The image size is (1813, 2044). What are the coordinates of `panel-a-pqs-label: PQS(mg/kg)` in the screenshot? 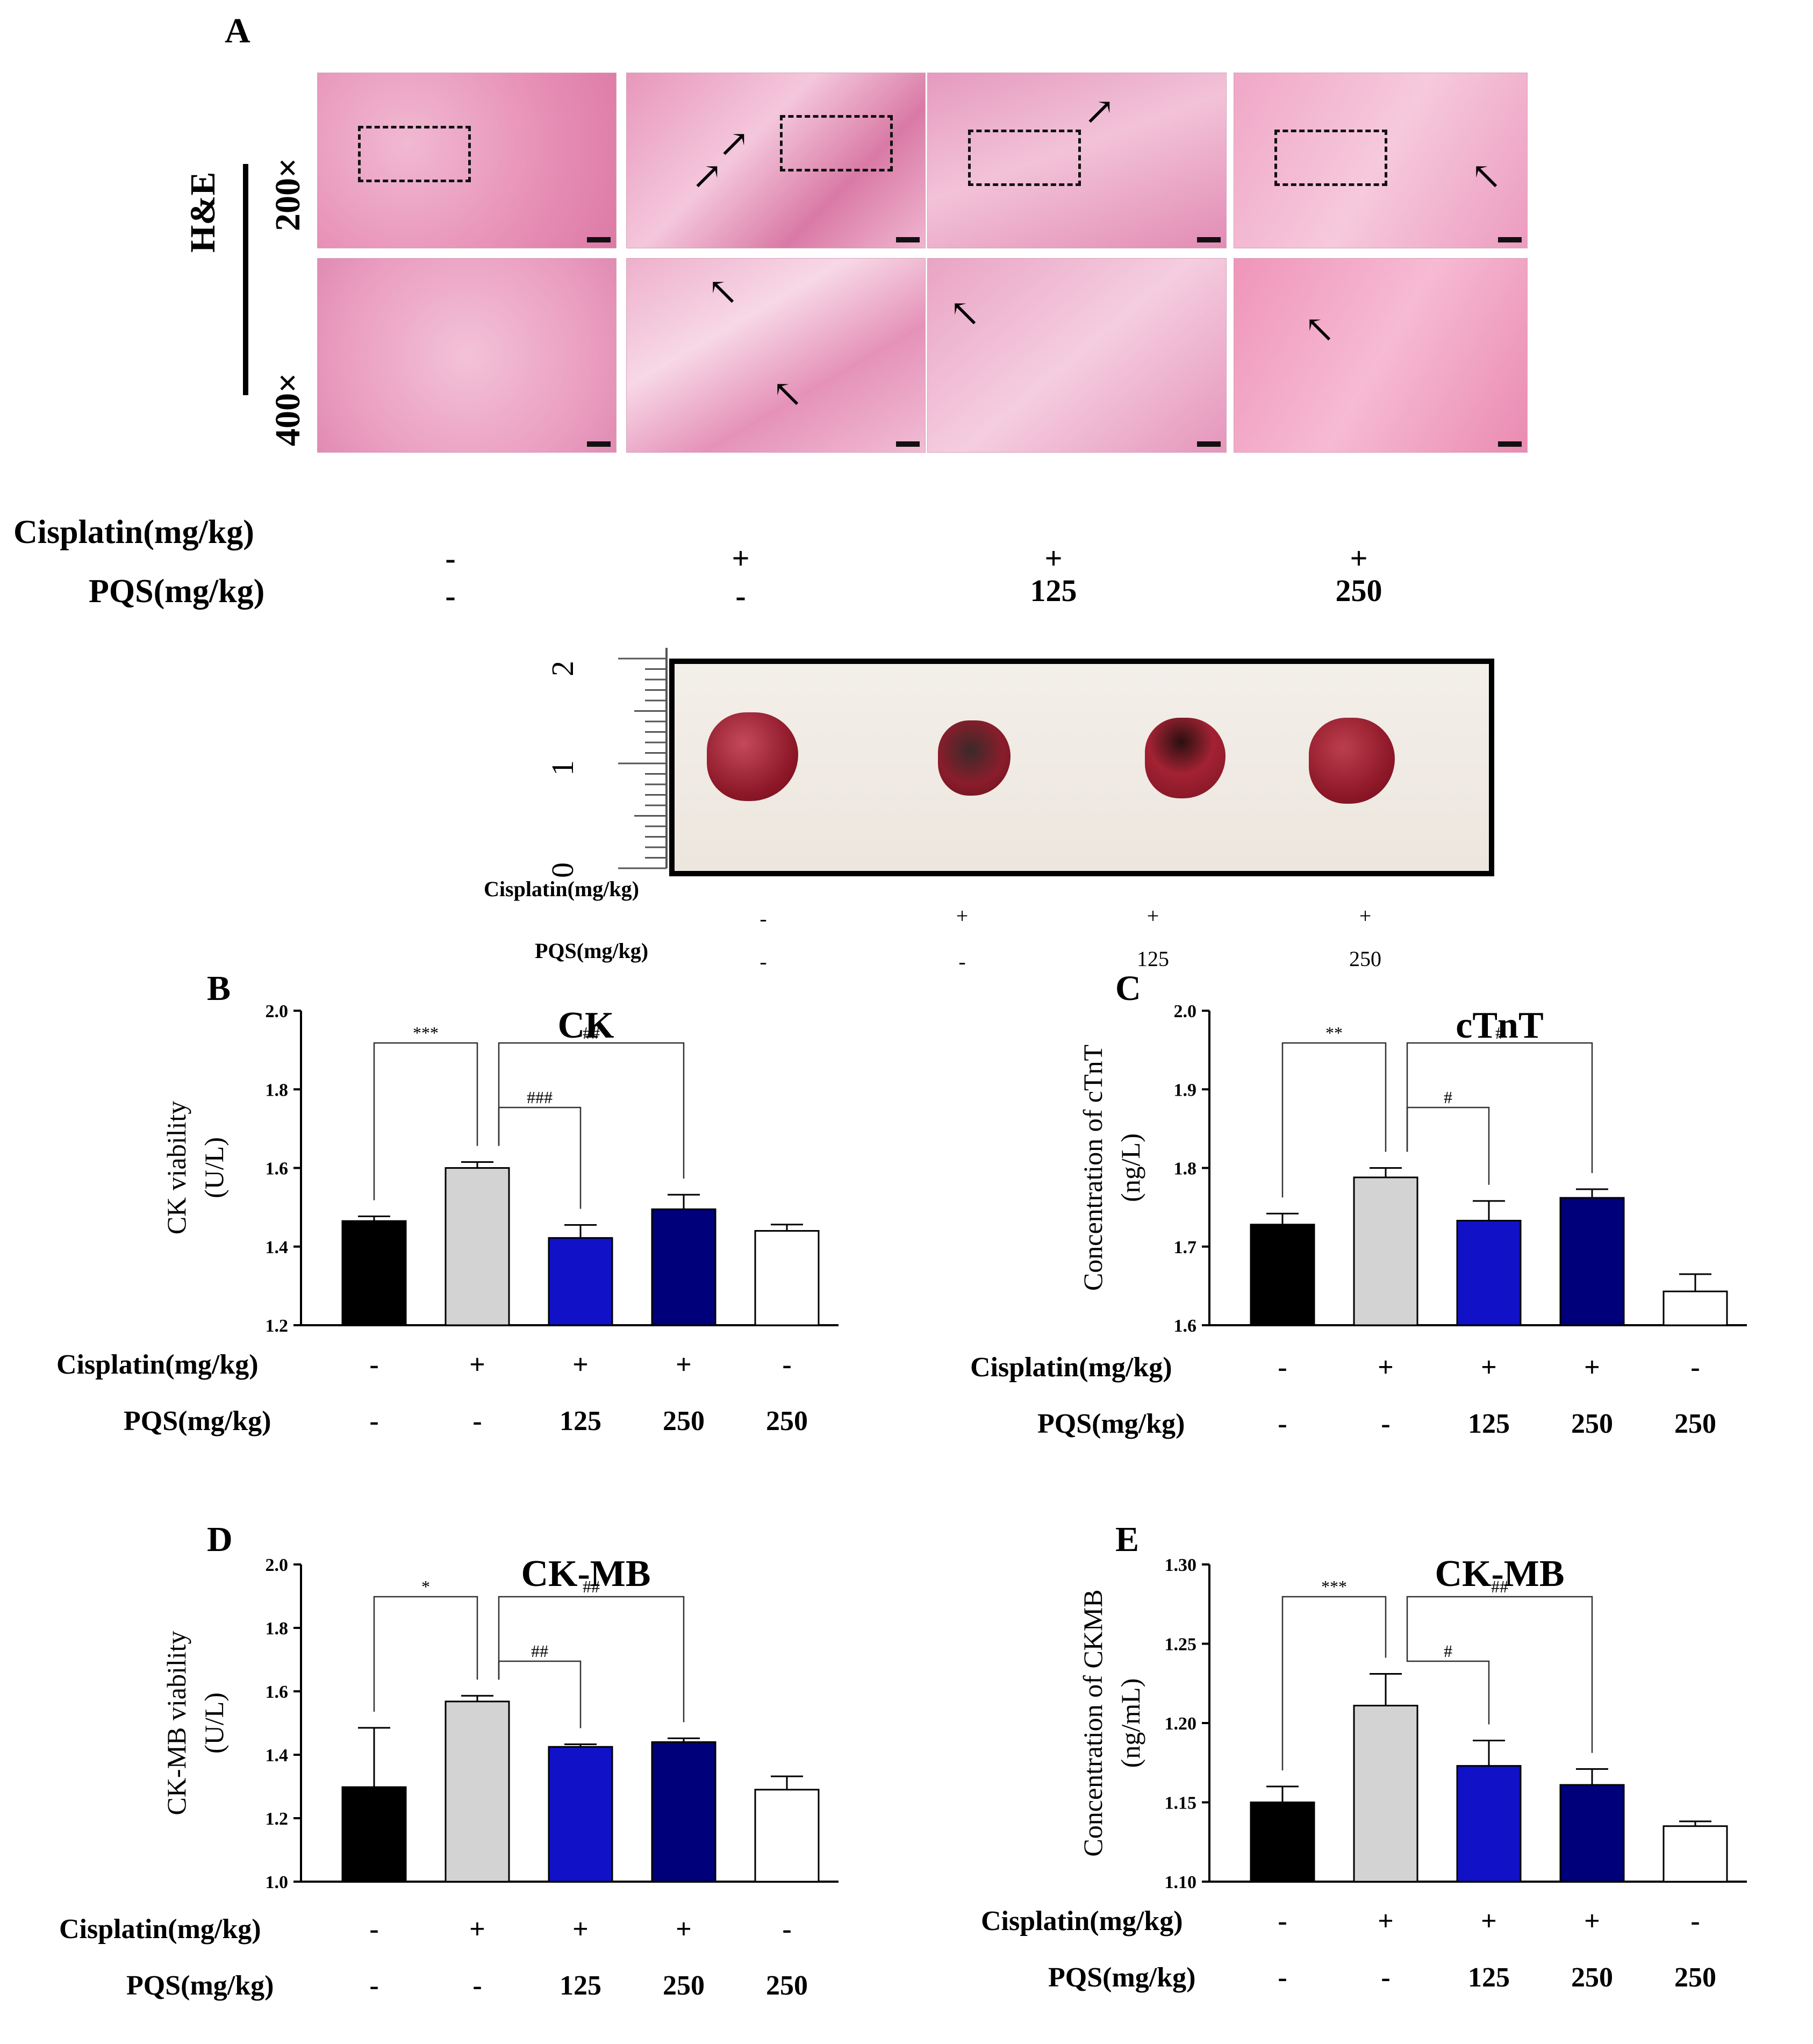 It's located at (177, 591).